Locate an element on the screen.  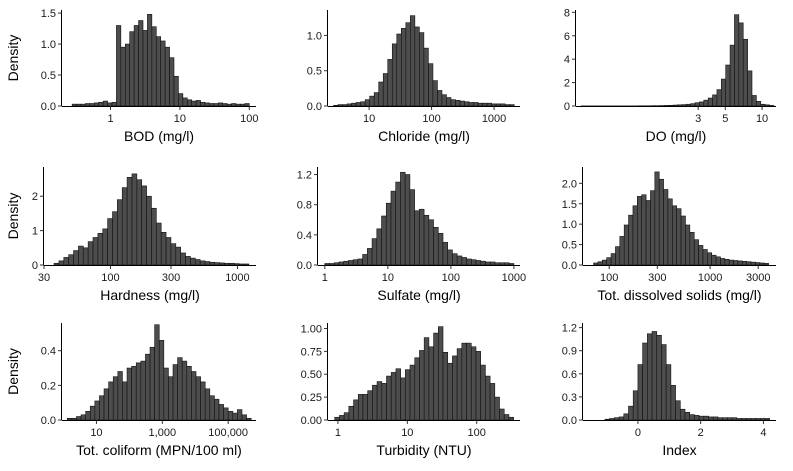
x-axis-title: Hardness (mg/l) is located at coordinates (150, 295).